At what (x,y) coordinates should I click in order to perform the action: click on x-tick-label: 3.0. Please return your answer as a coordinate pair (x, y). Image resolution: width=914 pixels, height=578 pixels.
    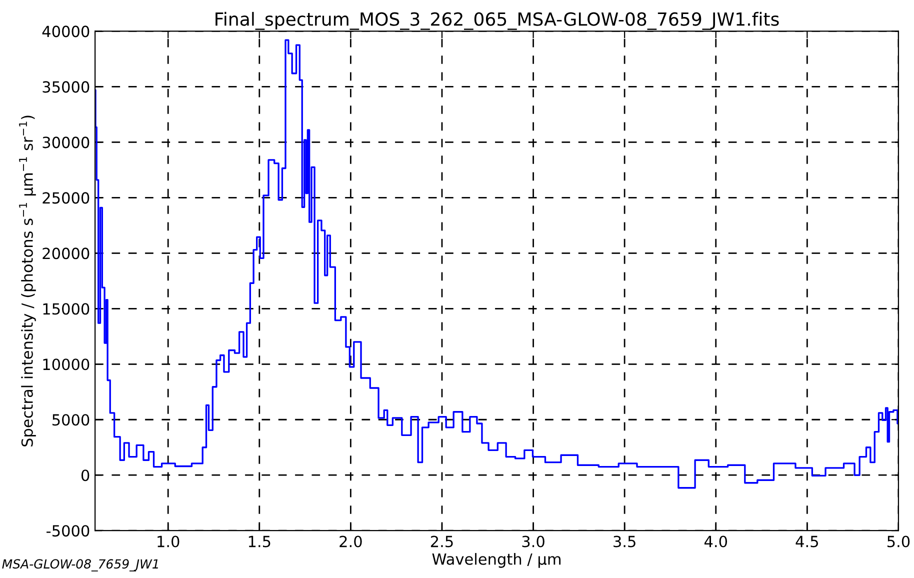
    Looking at the image, I should click on (533, 542).